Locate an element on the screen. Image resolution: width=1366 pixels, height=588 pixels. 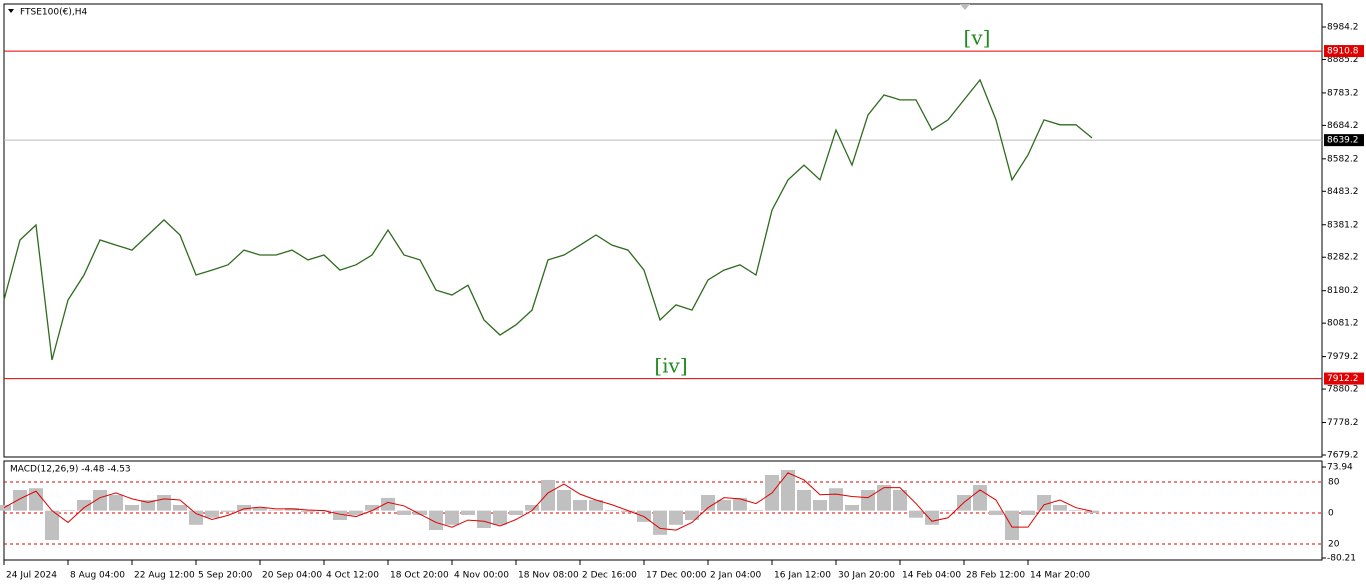
x-tick-label: 28 Feb 12:00 is located at coordinates (995, 576).